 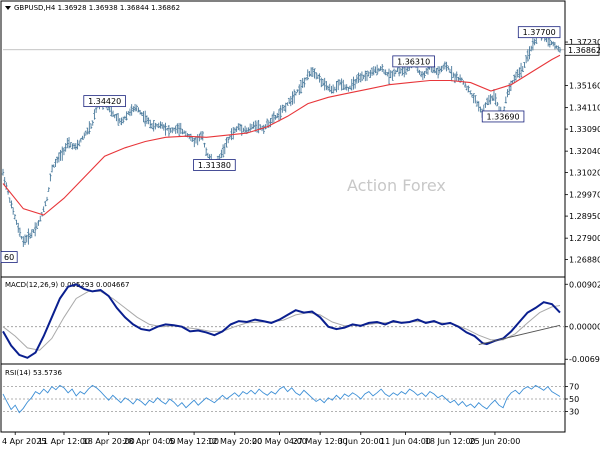 I want to click on price-tick-label: 1.34110, so click(x=584, y=108).